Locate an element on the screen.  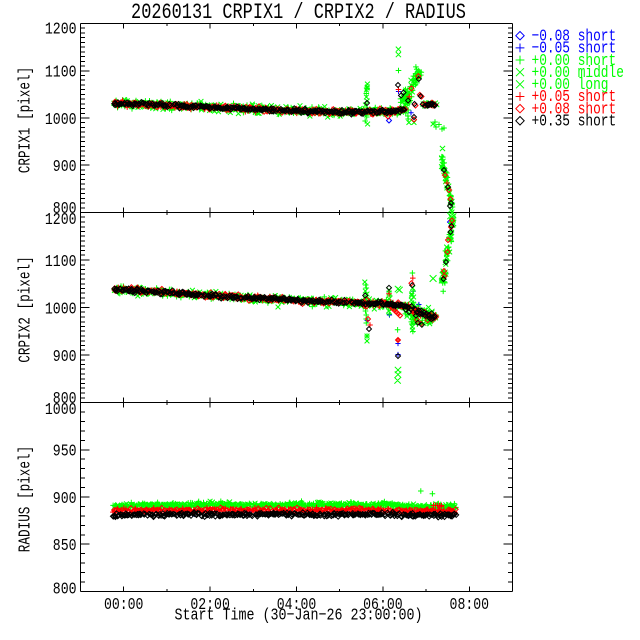
svg-text: 04:00 is located at coordinates (297, 605).